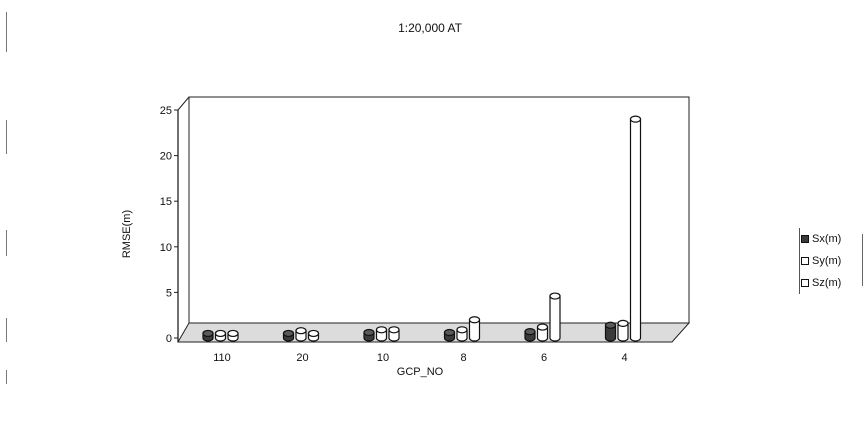  I want to click on legend-item-sy: Sy(m), so click(833, 261).